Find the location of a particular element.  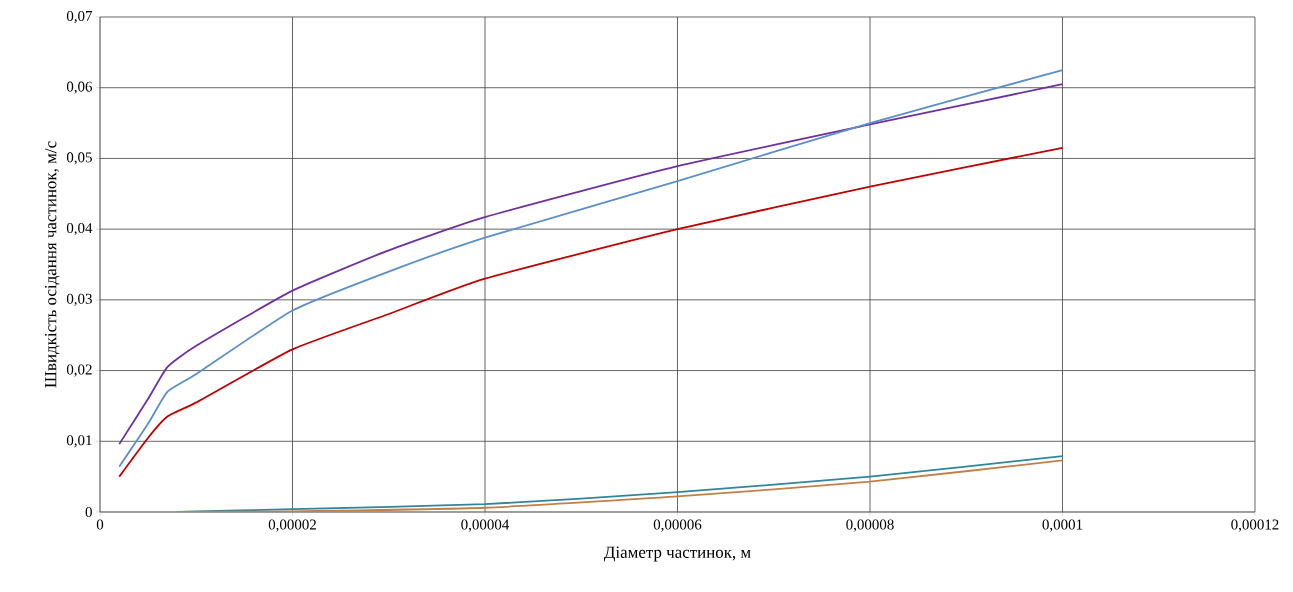

x-tick-label: 0,0001 is located at coordinates (1062, 525).